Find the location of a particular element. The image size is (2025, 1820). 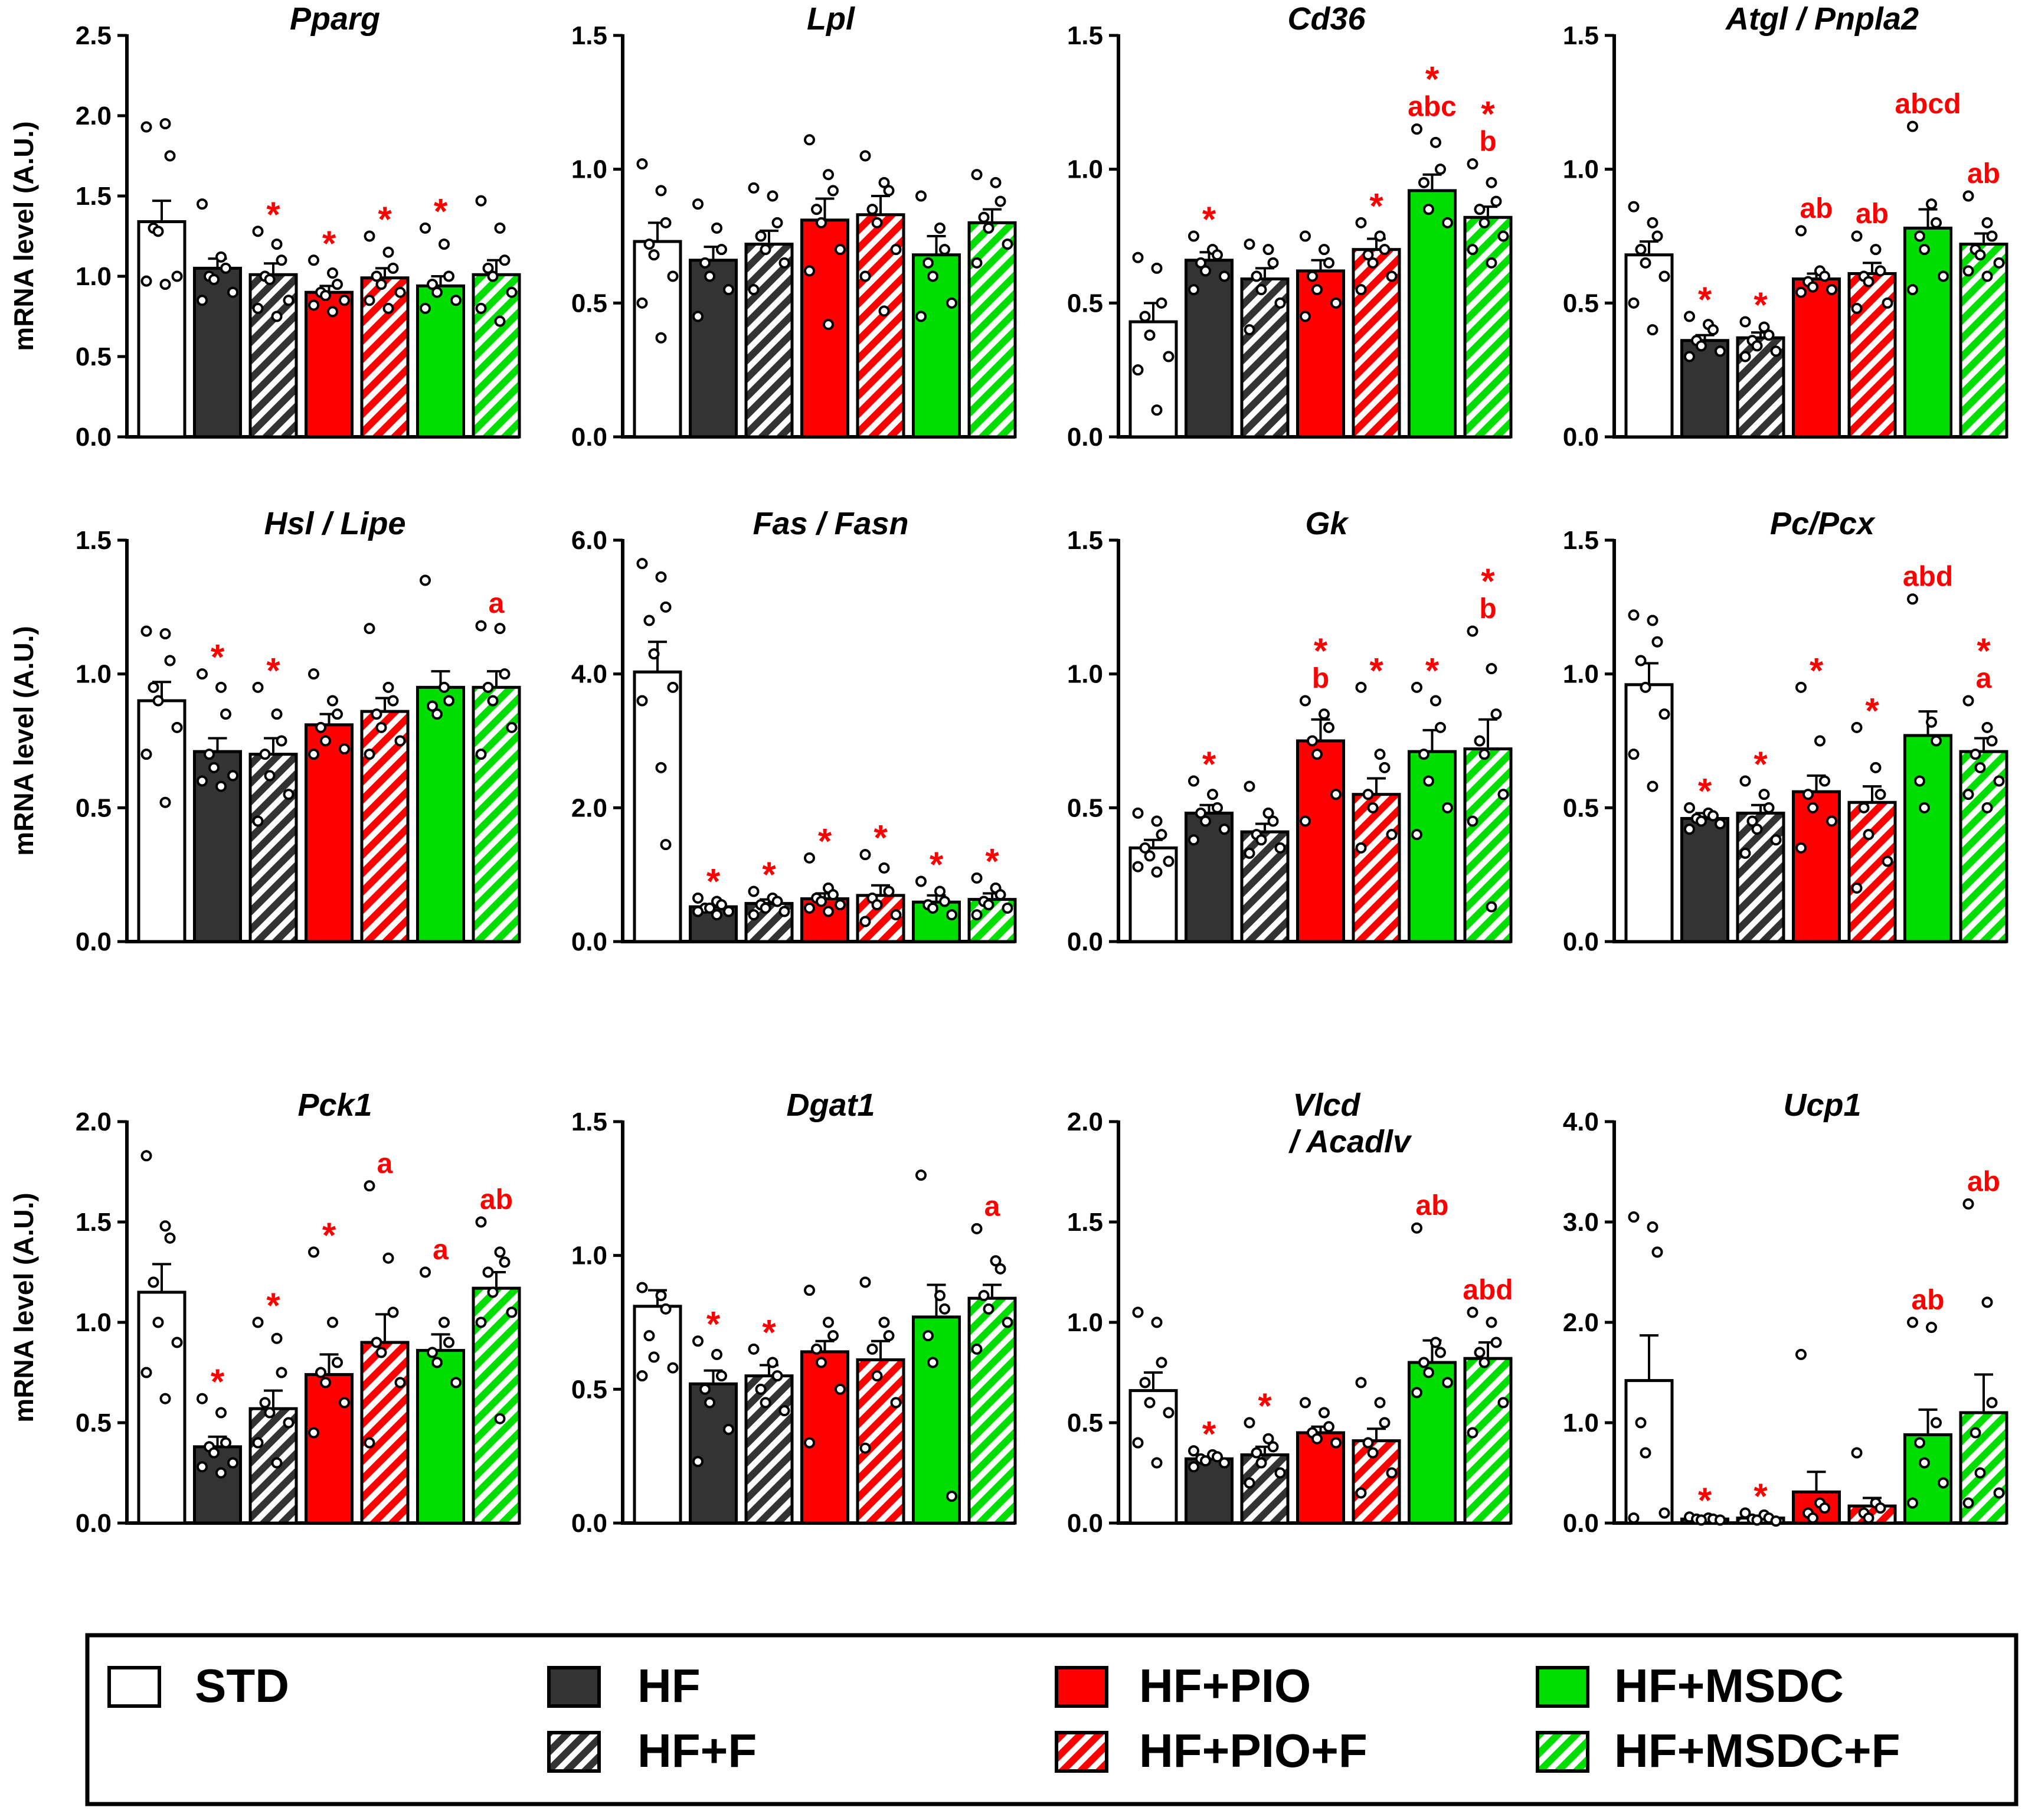

bar-group-hf-pio is located at coordinates (824, 286).